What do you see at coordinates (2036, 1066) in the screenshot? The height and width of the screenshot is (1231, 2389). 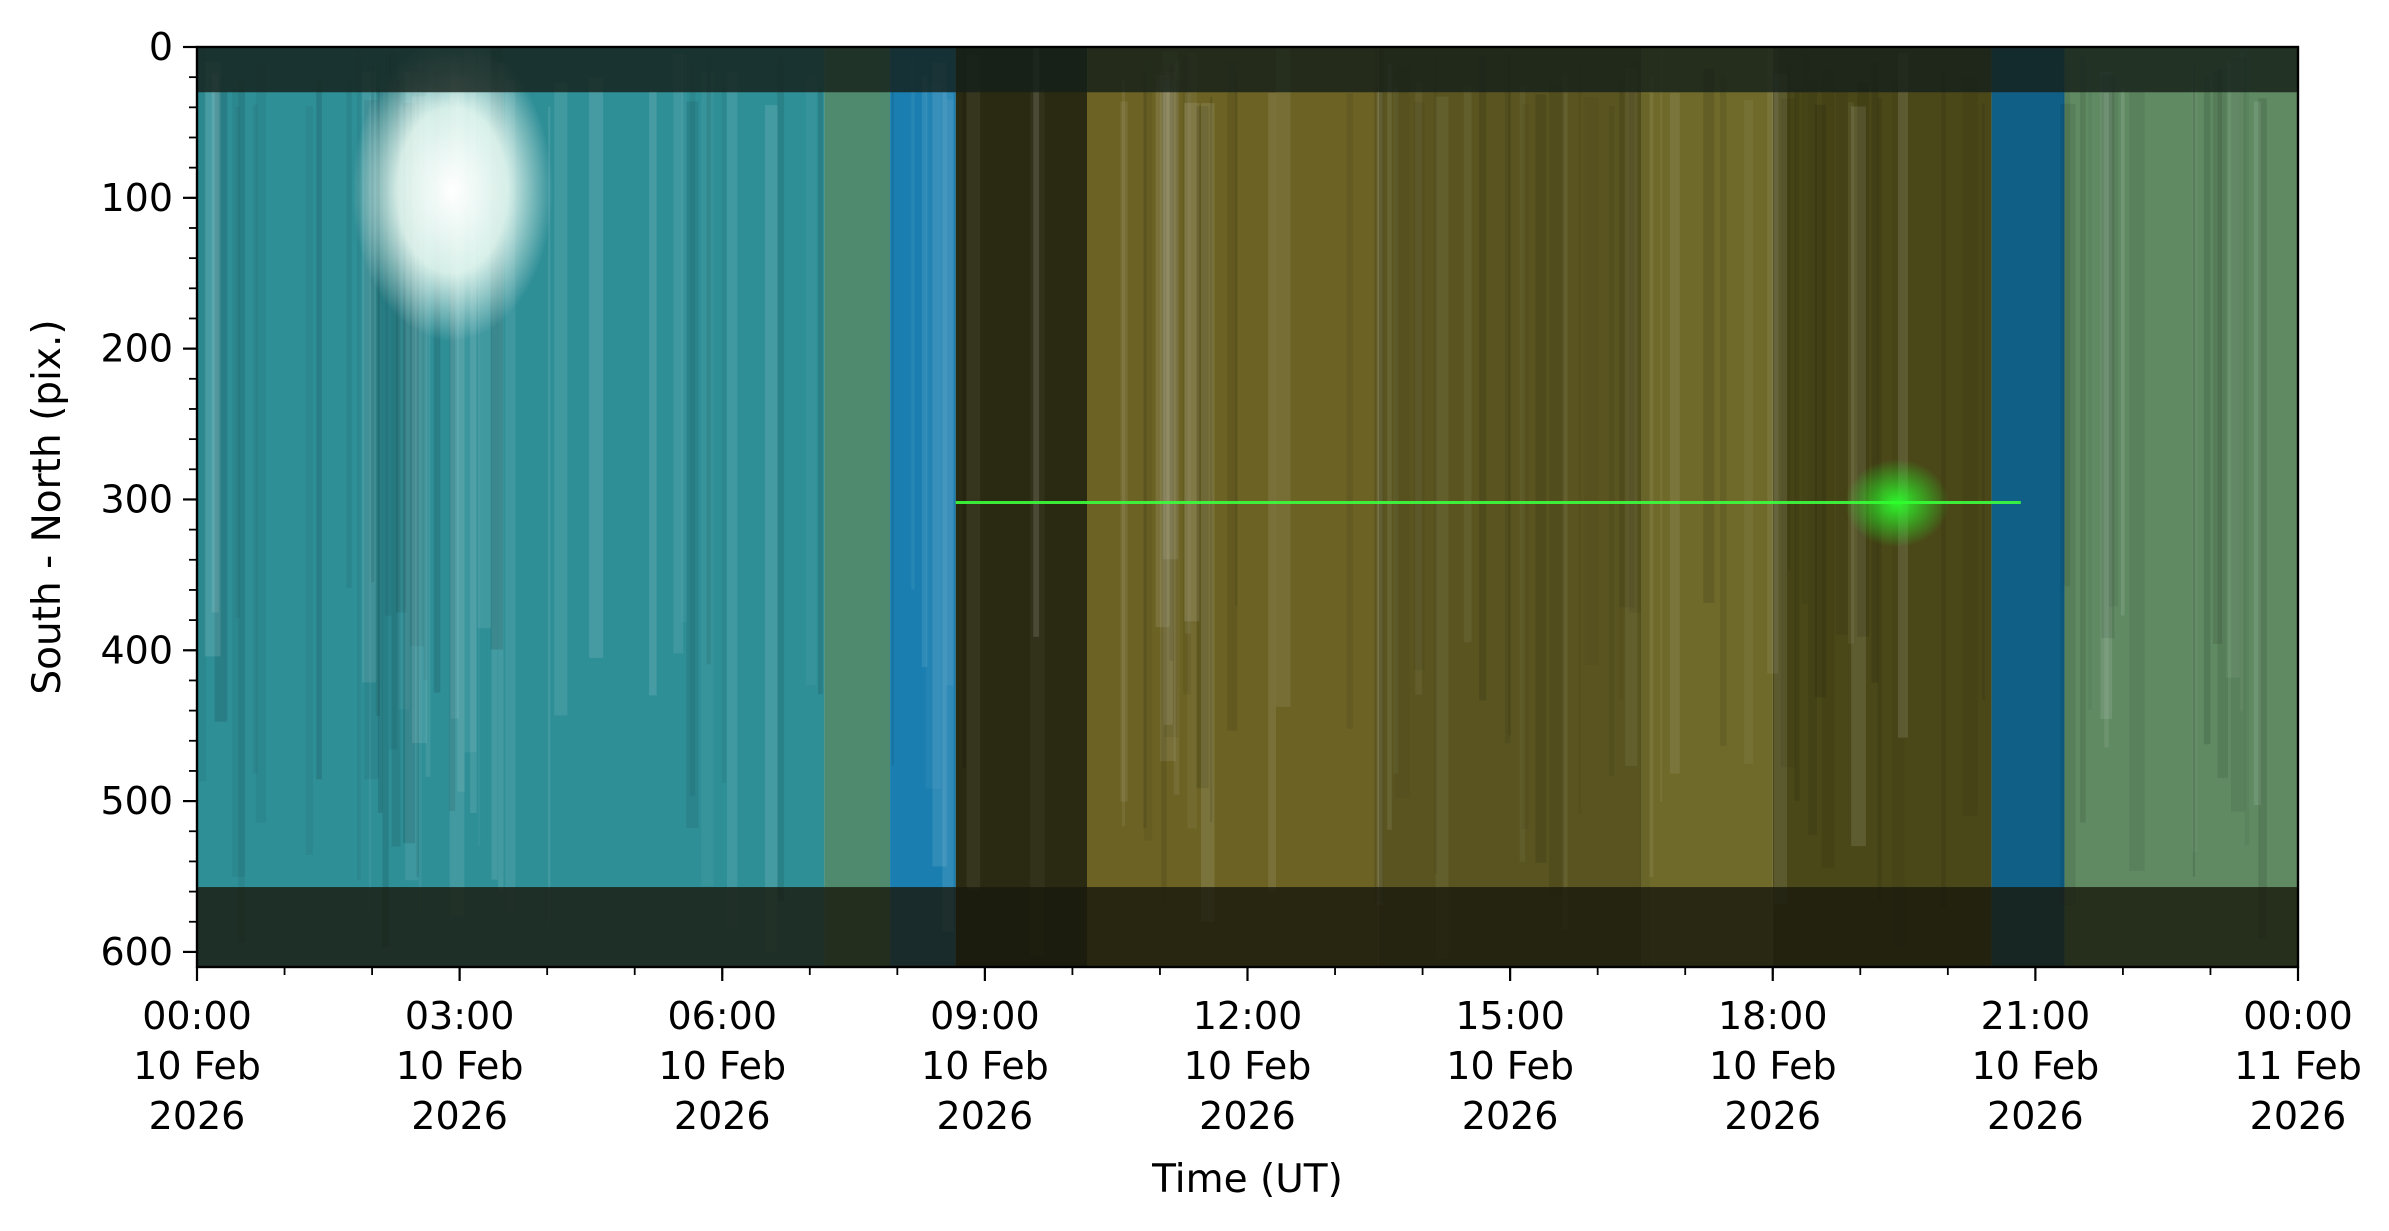 I see `x-tick-label-7-line-1: 10 Feb` at bounding box center [2036, 1066].